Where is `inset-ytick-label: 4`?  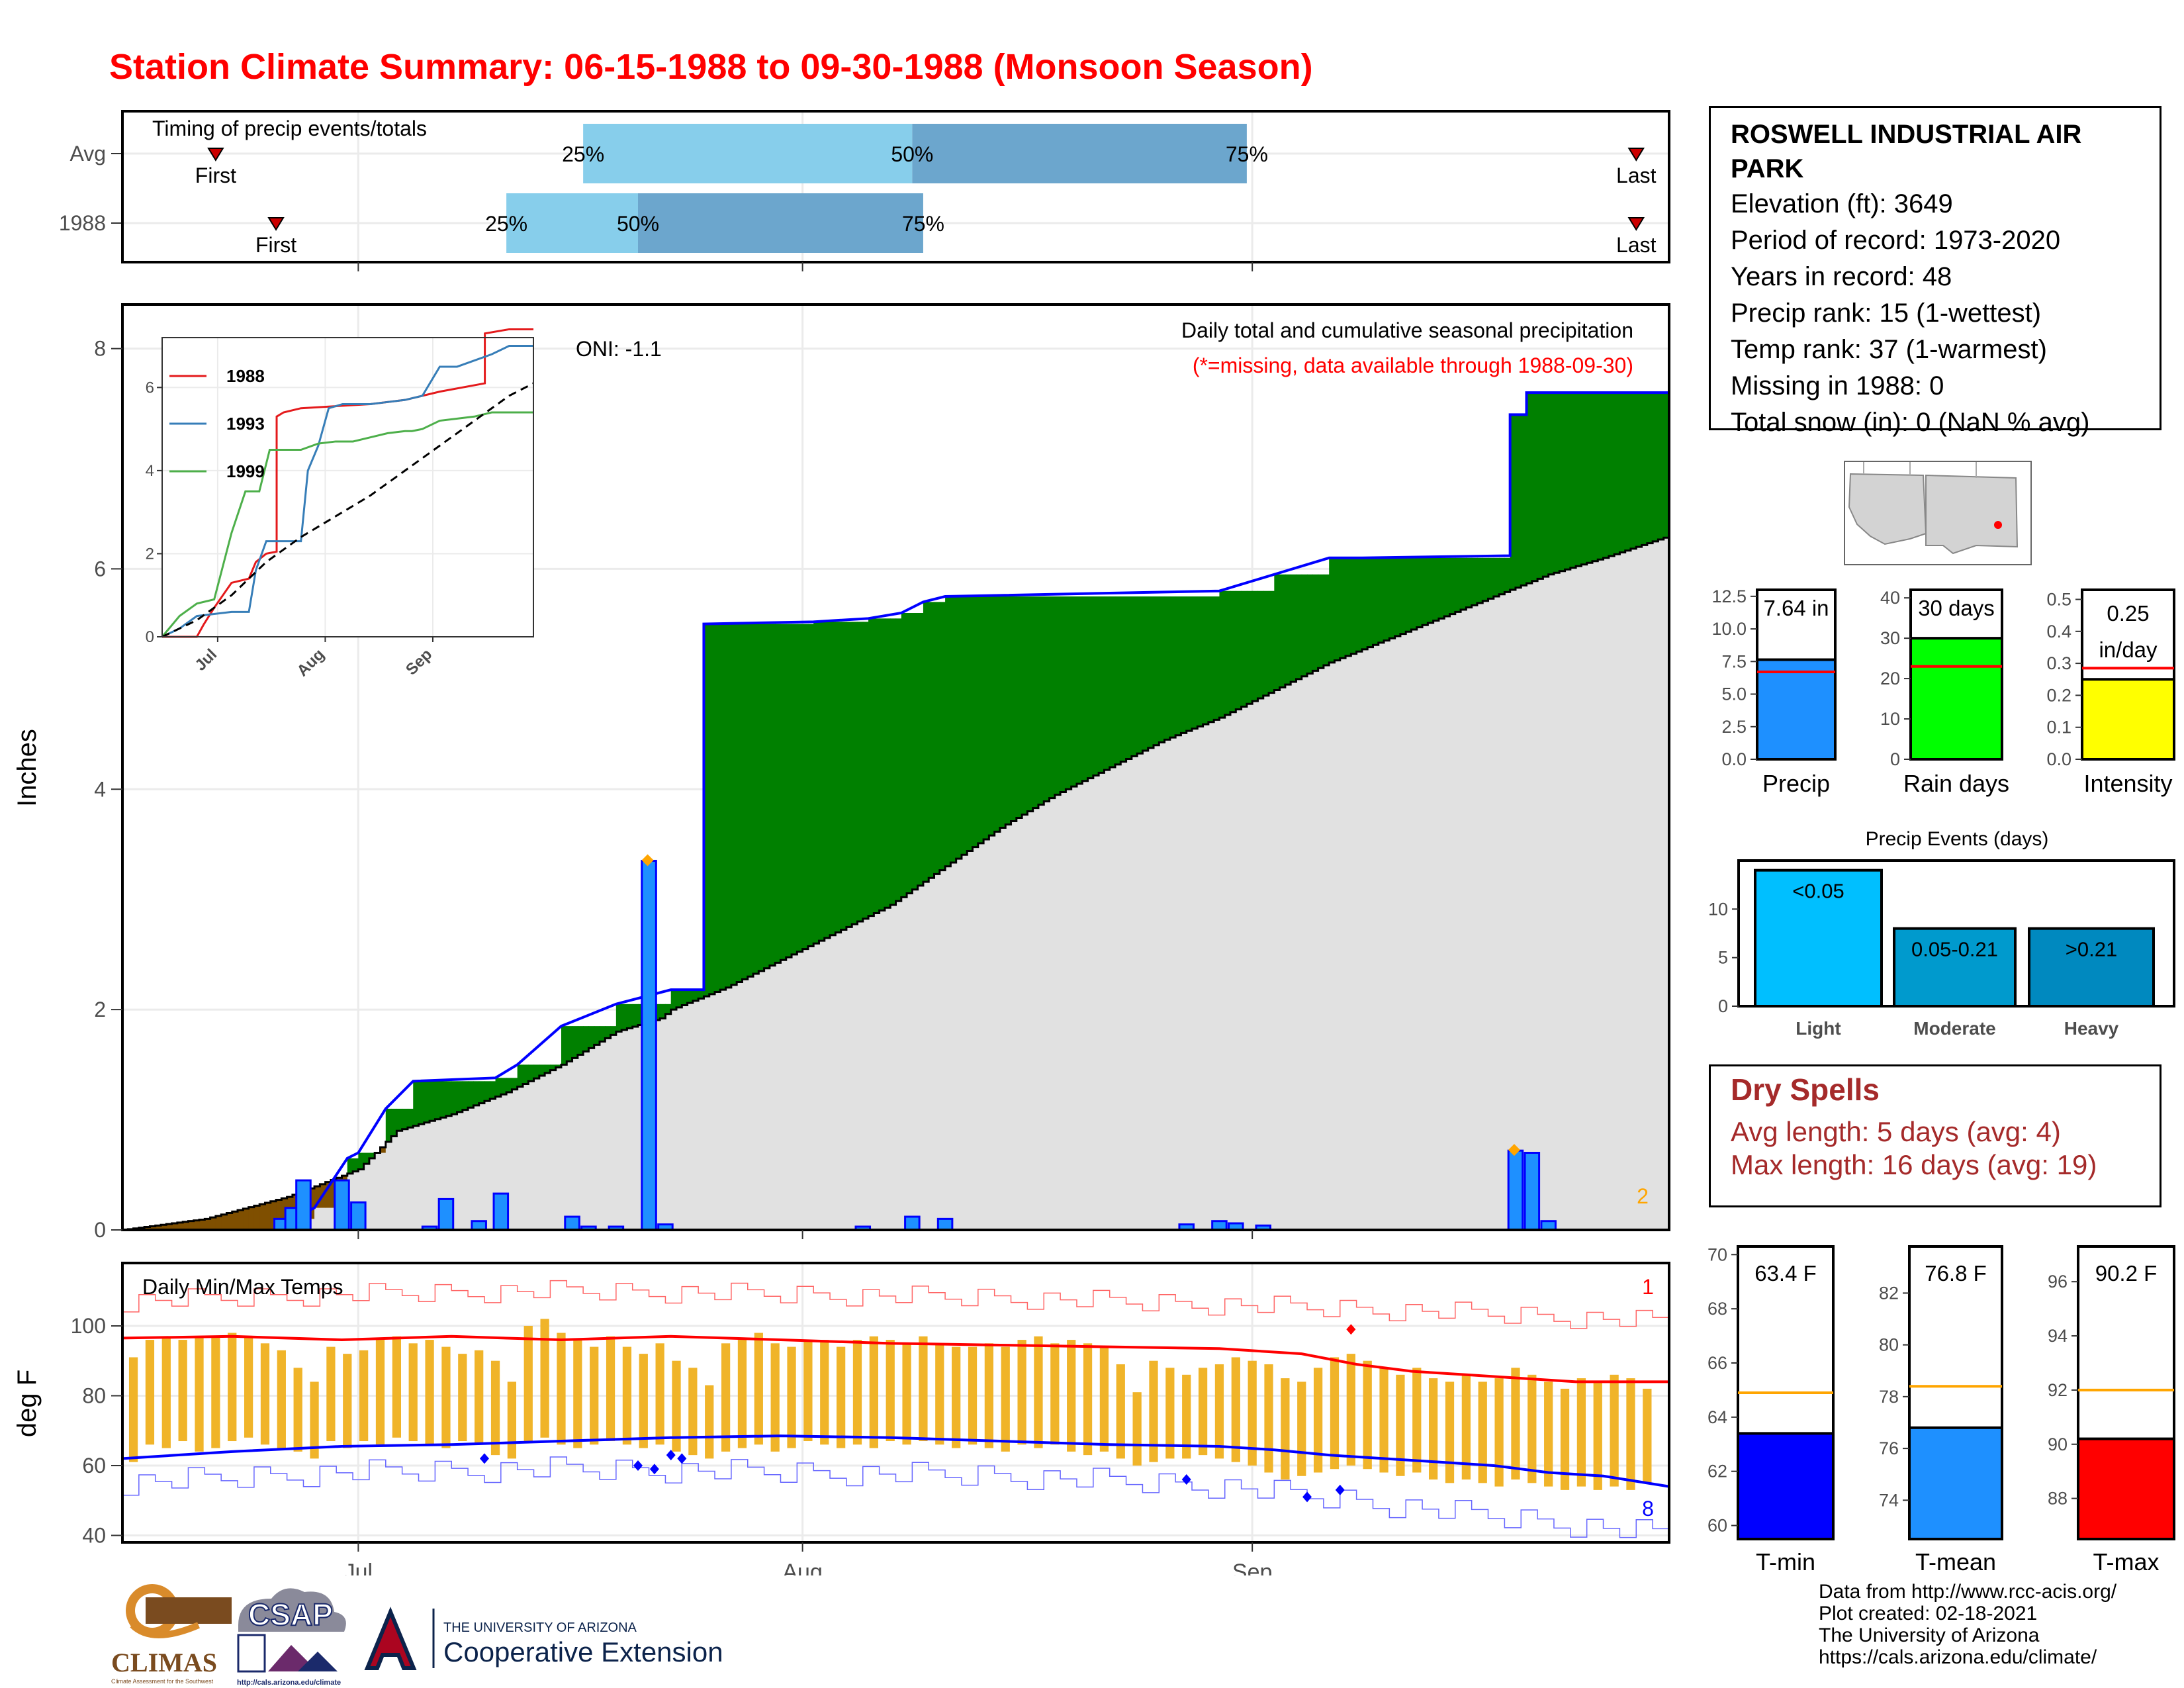 inset-ytick-label: 4 is located at coordinates (150, 471).